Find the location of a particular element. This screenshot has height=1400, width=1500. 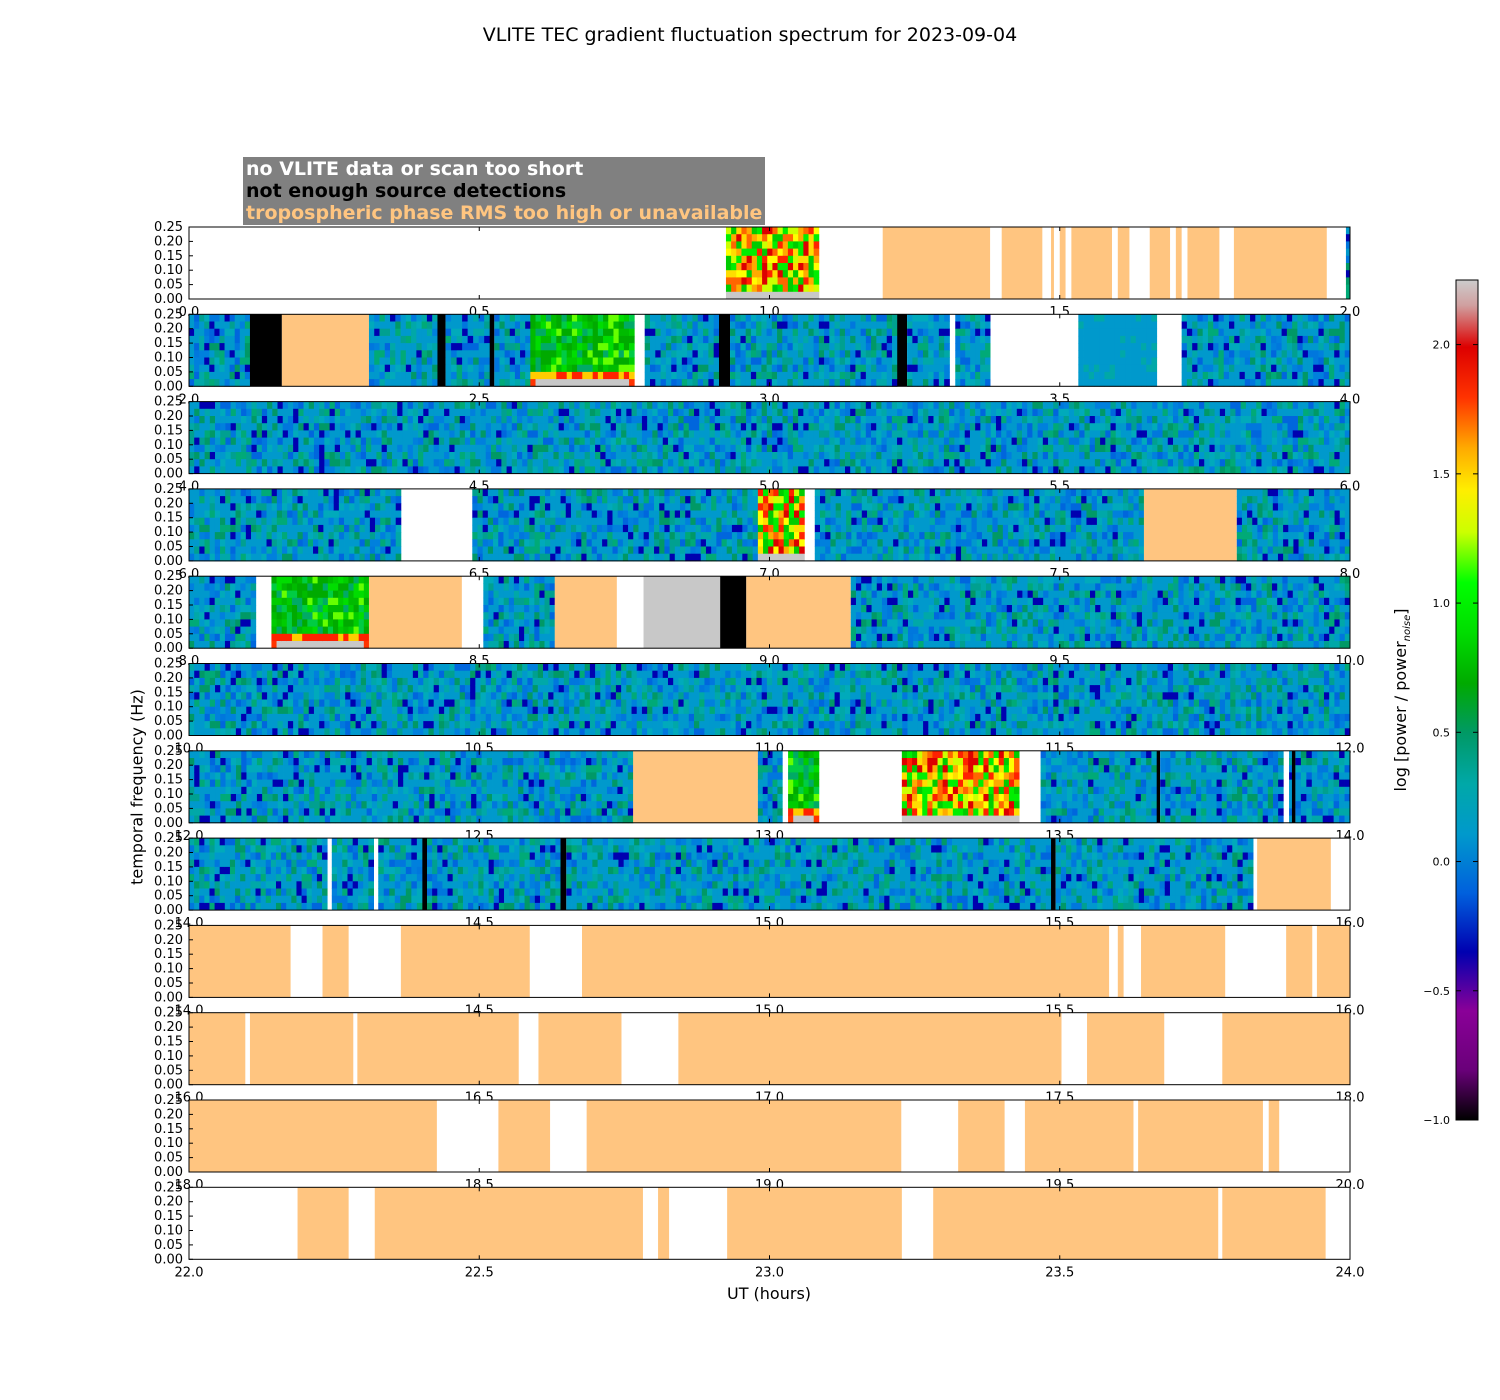

y-tick-label: 0.10 is located at coordinates (168, 445).